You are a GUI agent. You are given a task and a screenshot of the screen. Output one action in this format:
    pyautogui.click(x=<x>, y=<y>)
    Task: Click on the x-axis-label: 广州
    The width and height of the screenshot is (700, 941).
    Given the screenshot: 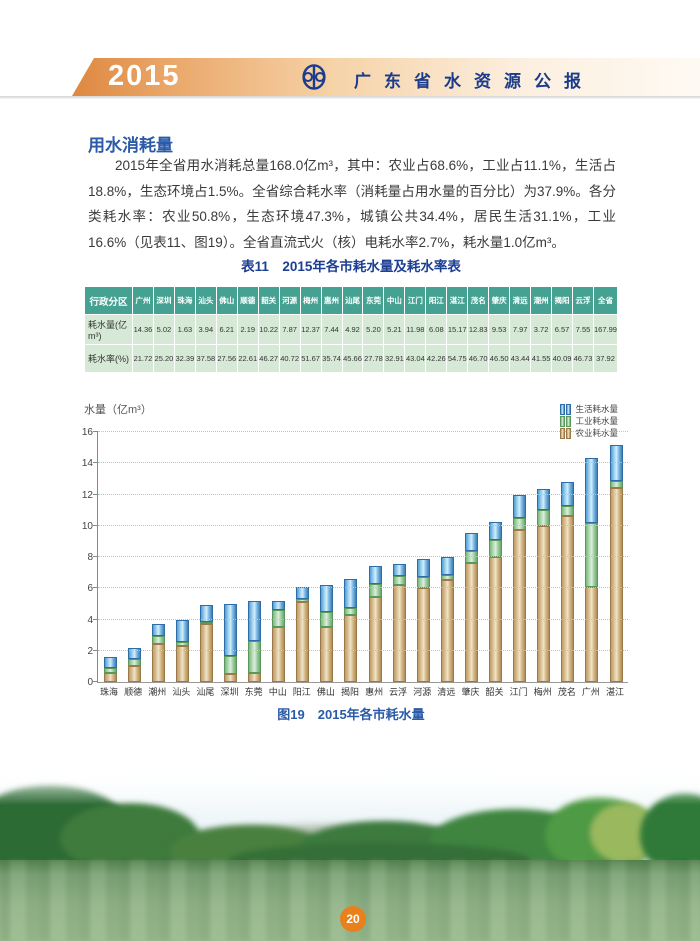 What is the action you would take?
    pyautogui.click(x=590, y=692)
    